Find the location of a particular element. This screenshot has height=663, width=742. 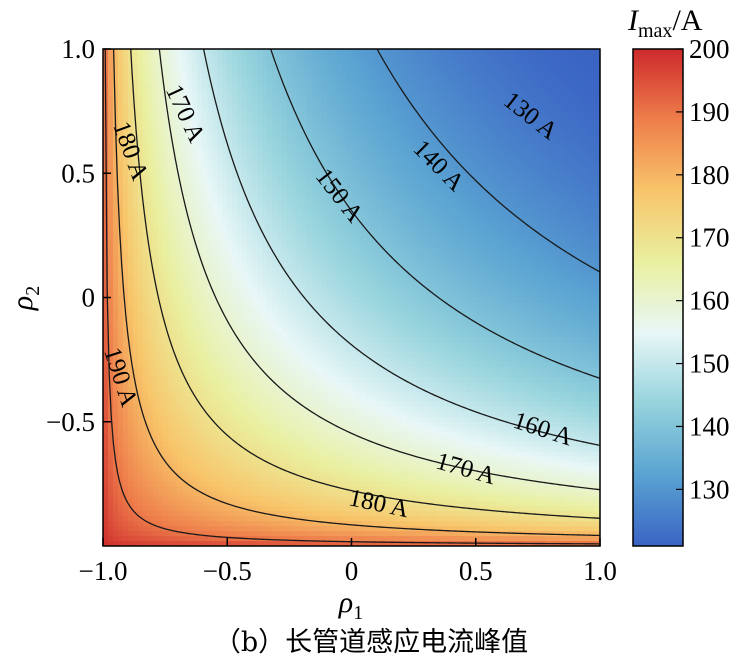

y-tick-label: −0.5 is located at coordinates (70, 422).